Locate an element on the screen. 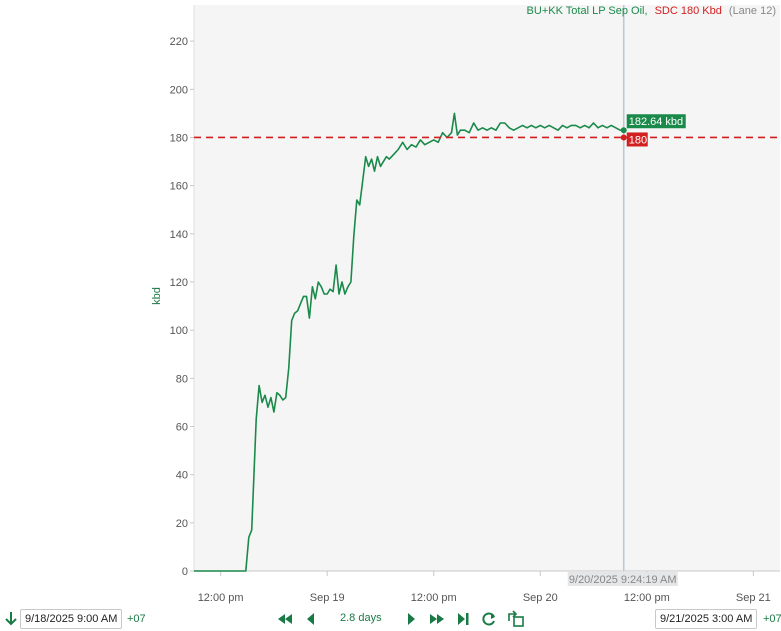 The image size is (781, 631). x-tick-label: Sep 21 is located at coordinates (753, 598).